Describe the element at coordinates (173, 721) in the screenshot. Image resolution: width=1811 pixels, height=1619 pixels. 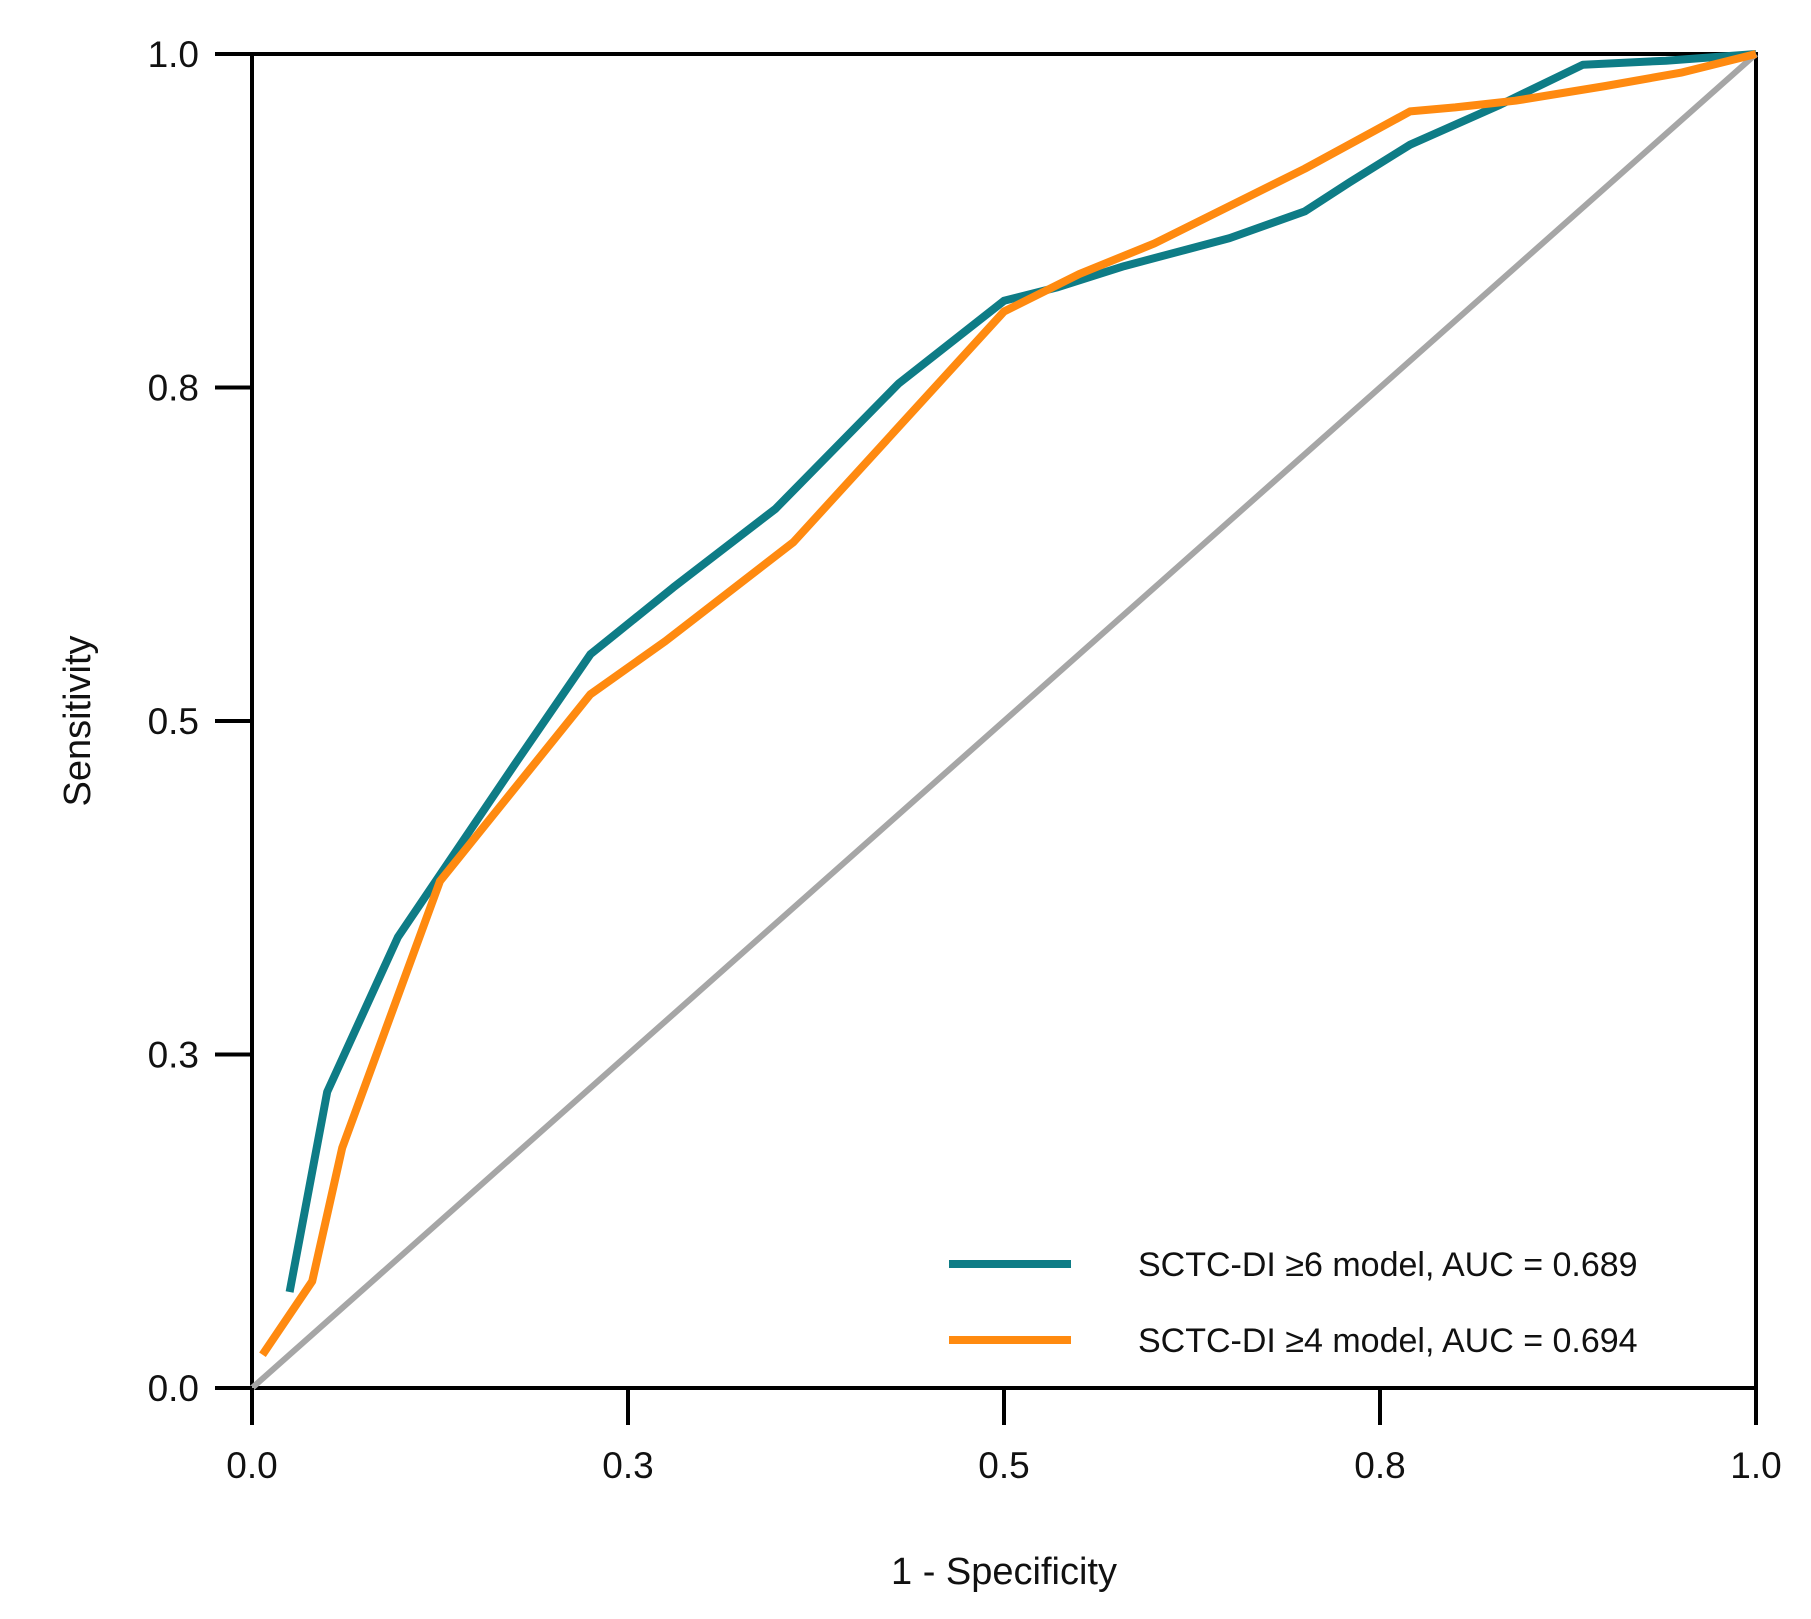
I see `y-tick-label: 0.5` at that location.